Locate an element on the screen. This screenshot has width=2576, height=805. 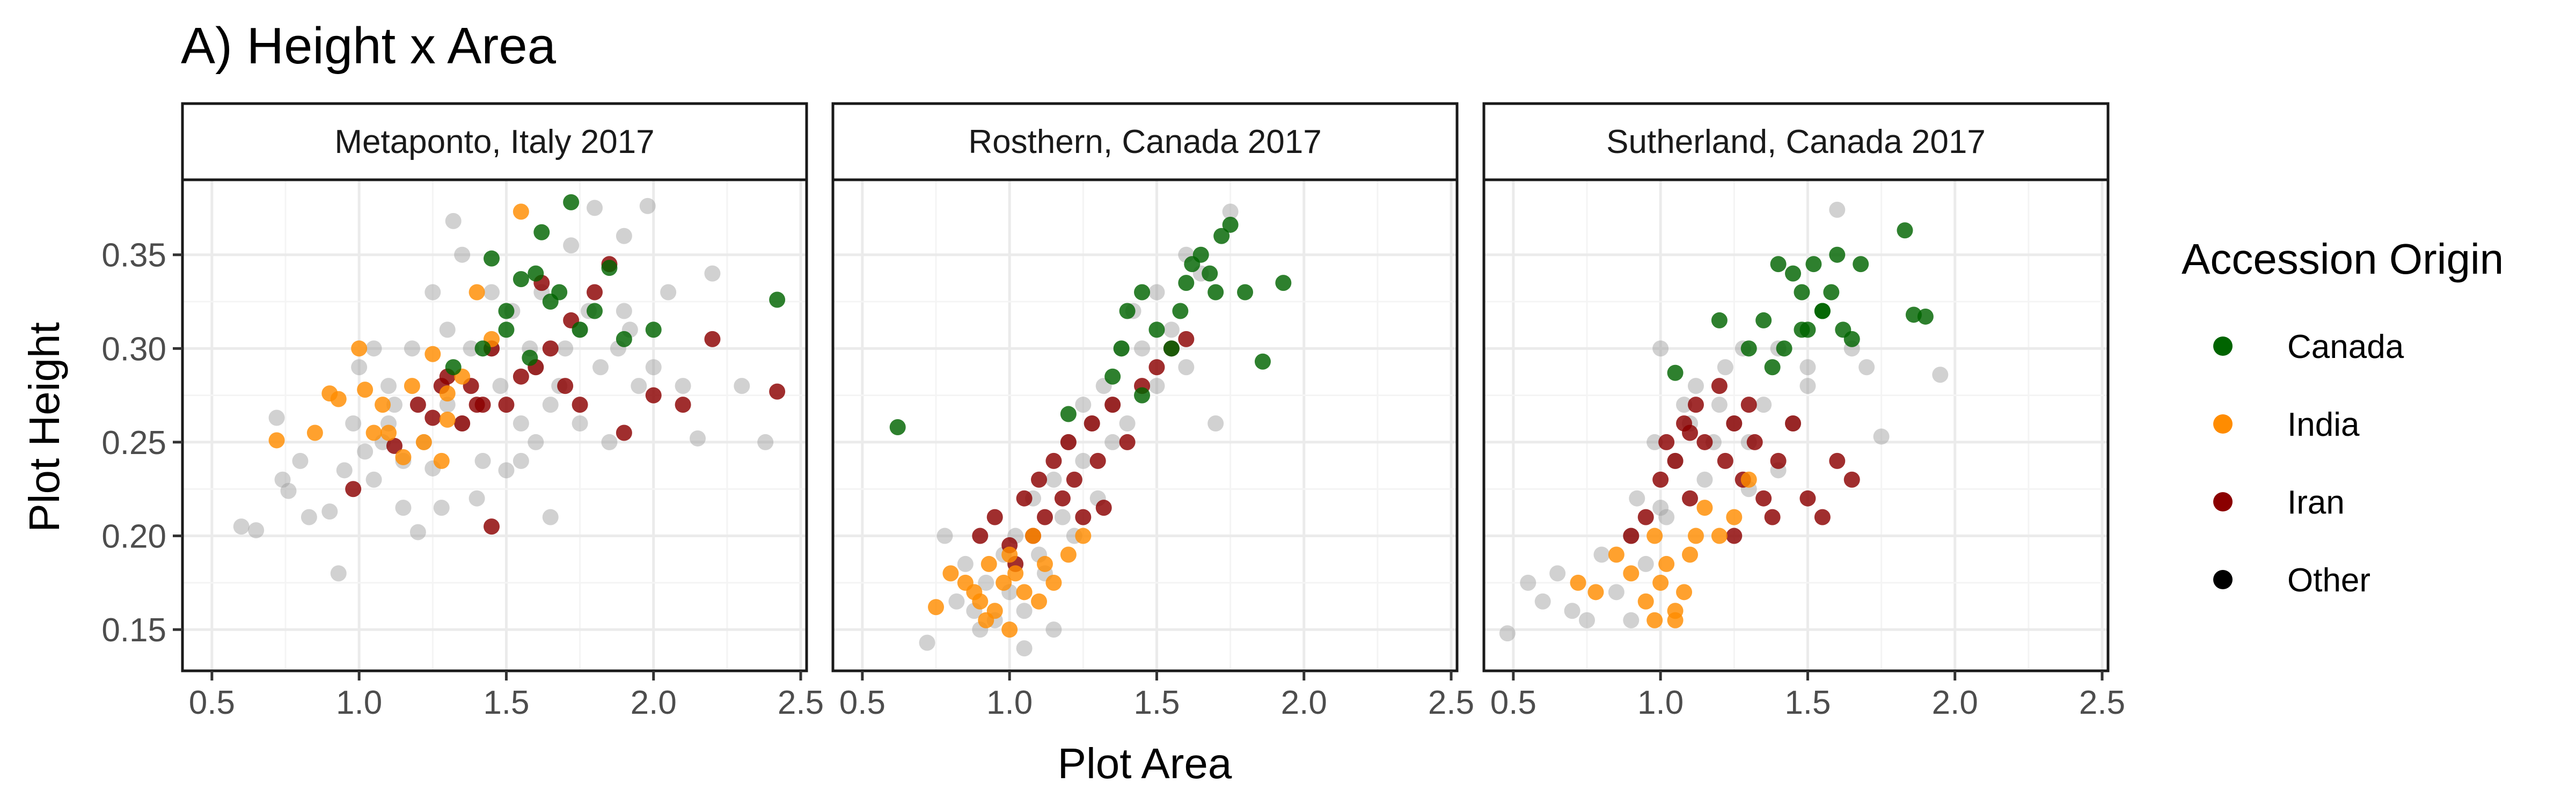
legend-key-india is located at coordinates (2223, 424).